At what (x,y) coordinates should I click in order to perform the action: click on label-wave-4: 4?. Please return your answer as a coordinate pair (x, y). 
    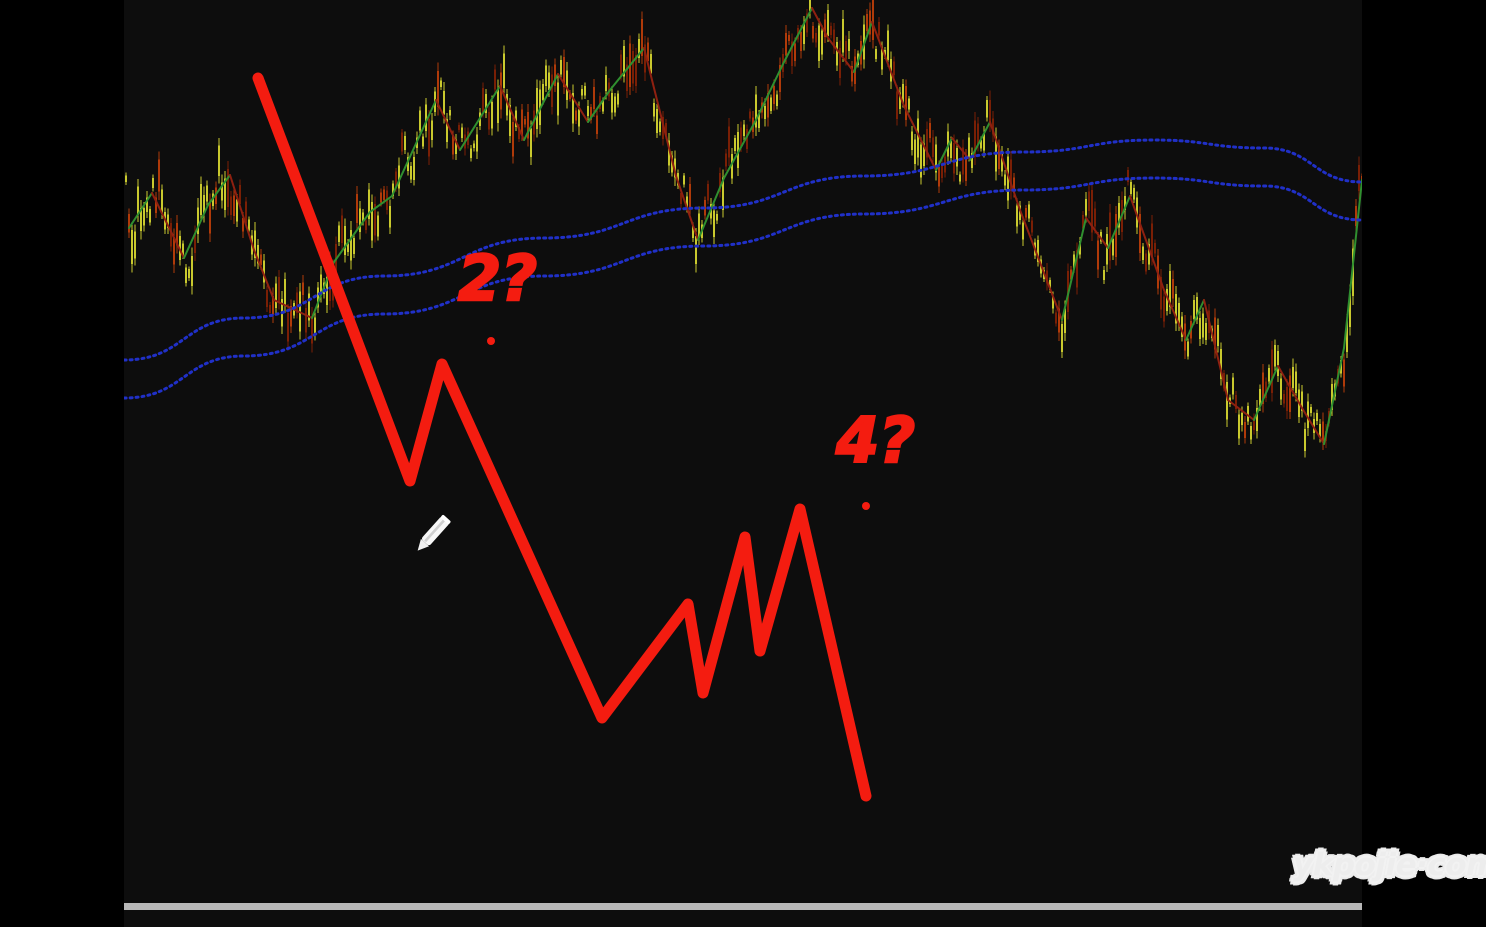
    Looking at the image, I should click on (875, 440).